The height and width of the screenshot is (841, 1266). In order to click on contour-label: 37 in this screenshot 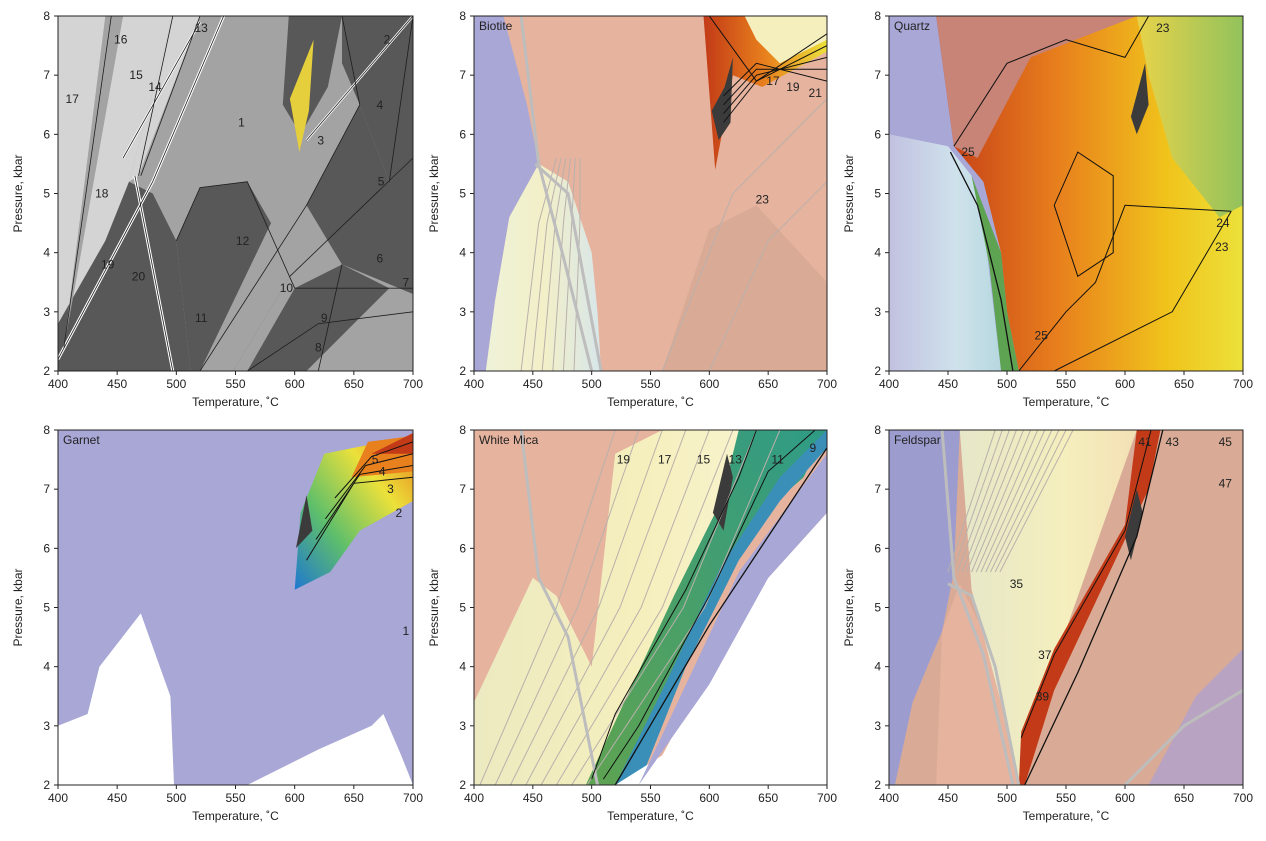, I will do `click(1045, 655)`.